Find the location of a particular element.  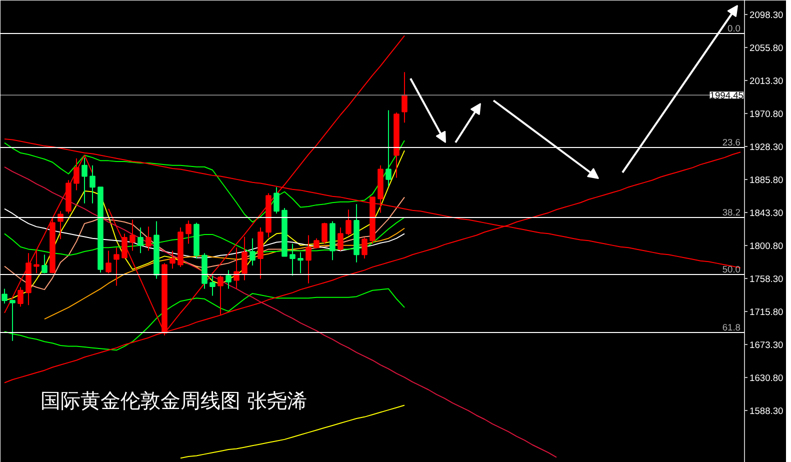

y-tick-label: 2055.80 is located at coordinates (767, 47).